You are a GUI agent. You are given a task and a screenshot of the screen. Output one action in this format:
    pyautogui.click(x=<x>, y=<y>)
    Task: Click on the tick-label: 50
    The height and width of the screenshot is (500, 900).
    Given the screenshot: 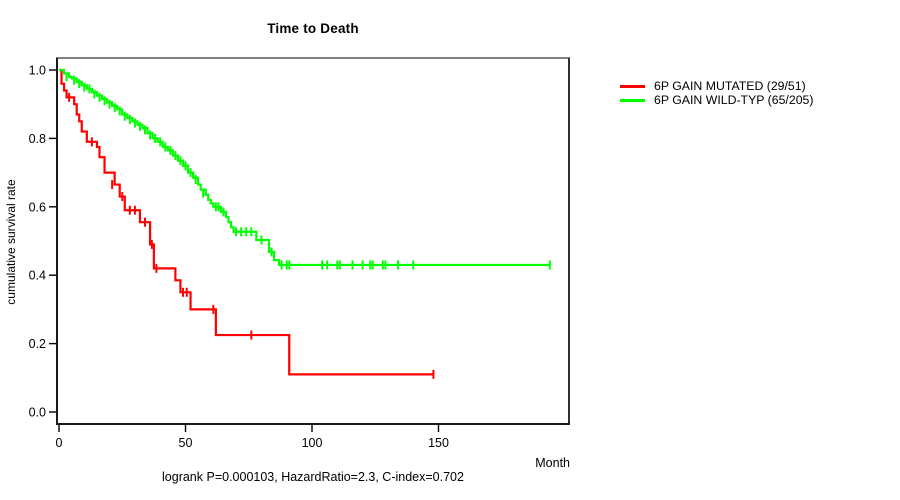 What is the action you would take?
    pyautogui.click(x=186, y=443)
    